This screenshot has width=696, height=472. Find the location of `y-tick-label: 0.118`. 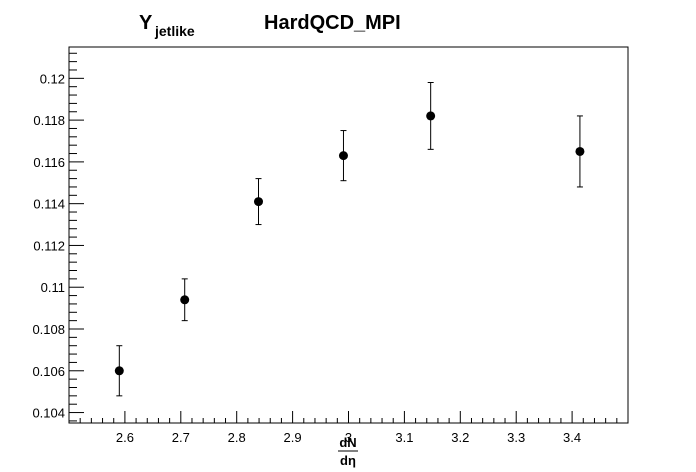

y-tick-label: 0.118 is located at coordinates (49, 120).